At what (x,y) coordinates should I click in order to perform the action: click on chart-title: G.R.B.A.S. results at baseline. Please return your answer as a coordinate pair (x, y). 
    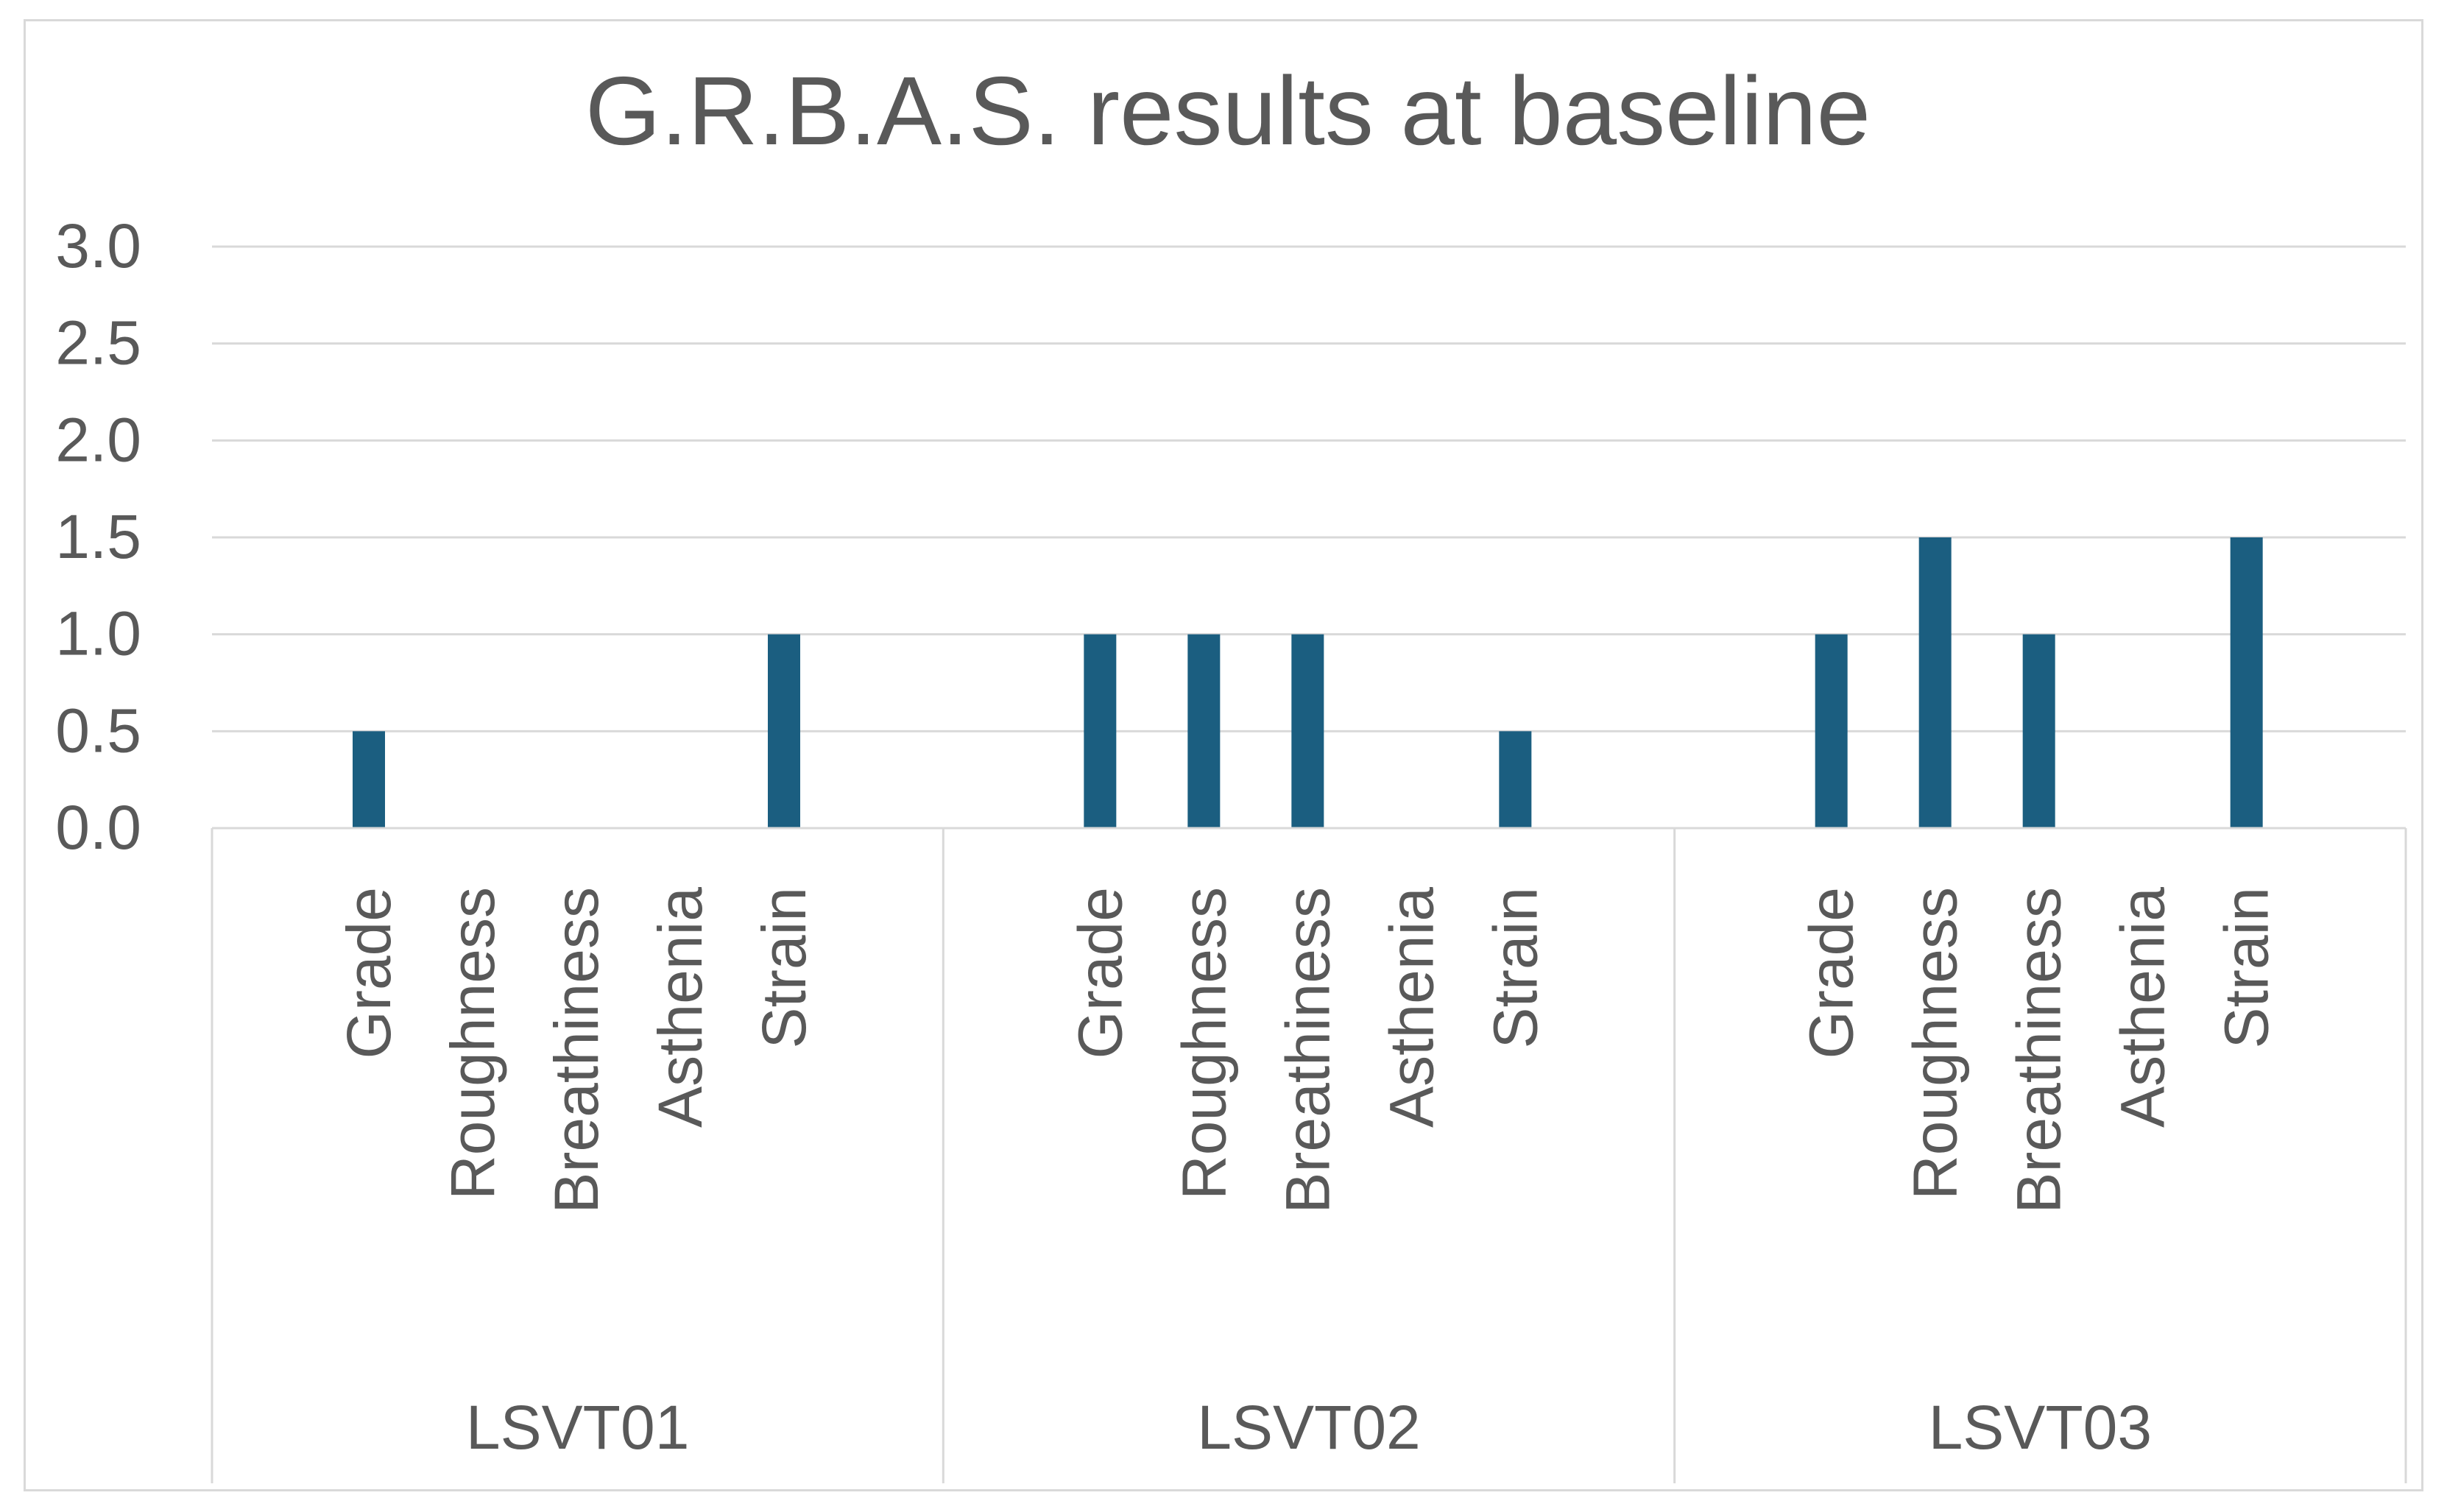
    Looking at the image, I should click on (1228, 111).